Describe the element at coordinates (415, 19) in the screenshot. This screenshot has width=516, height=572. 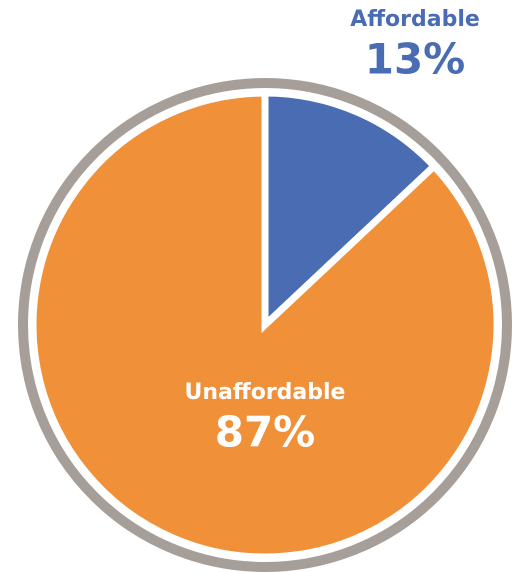
I see `slice-name: Affordable` at that location.